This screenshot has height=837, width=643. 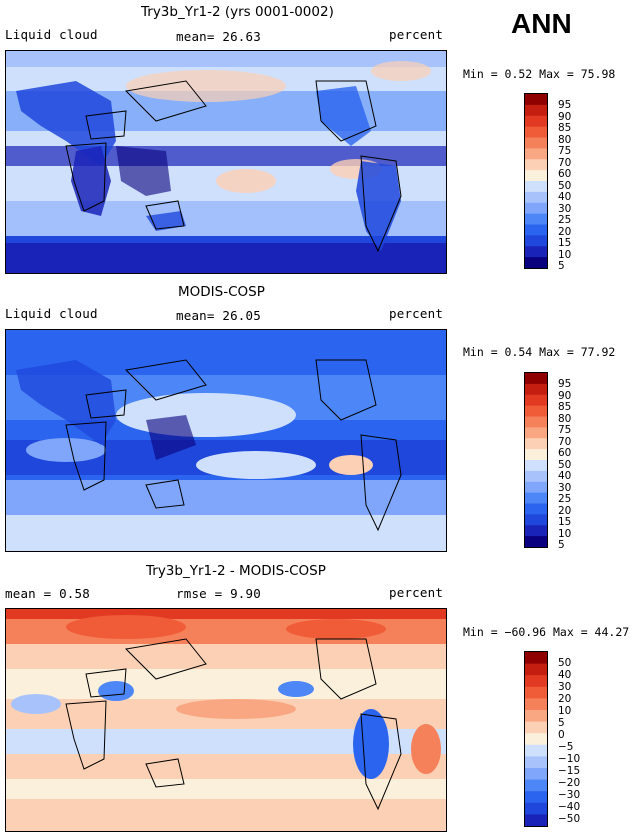 What do you see at coordinates (47, 593) in the screenshot?
I see `panel3-mean: mean = 0.58` at bounding box center [47, 593].